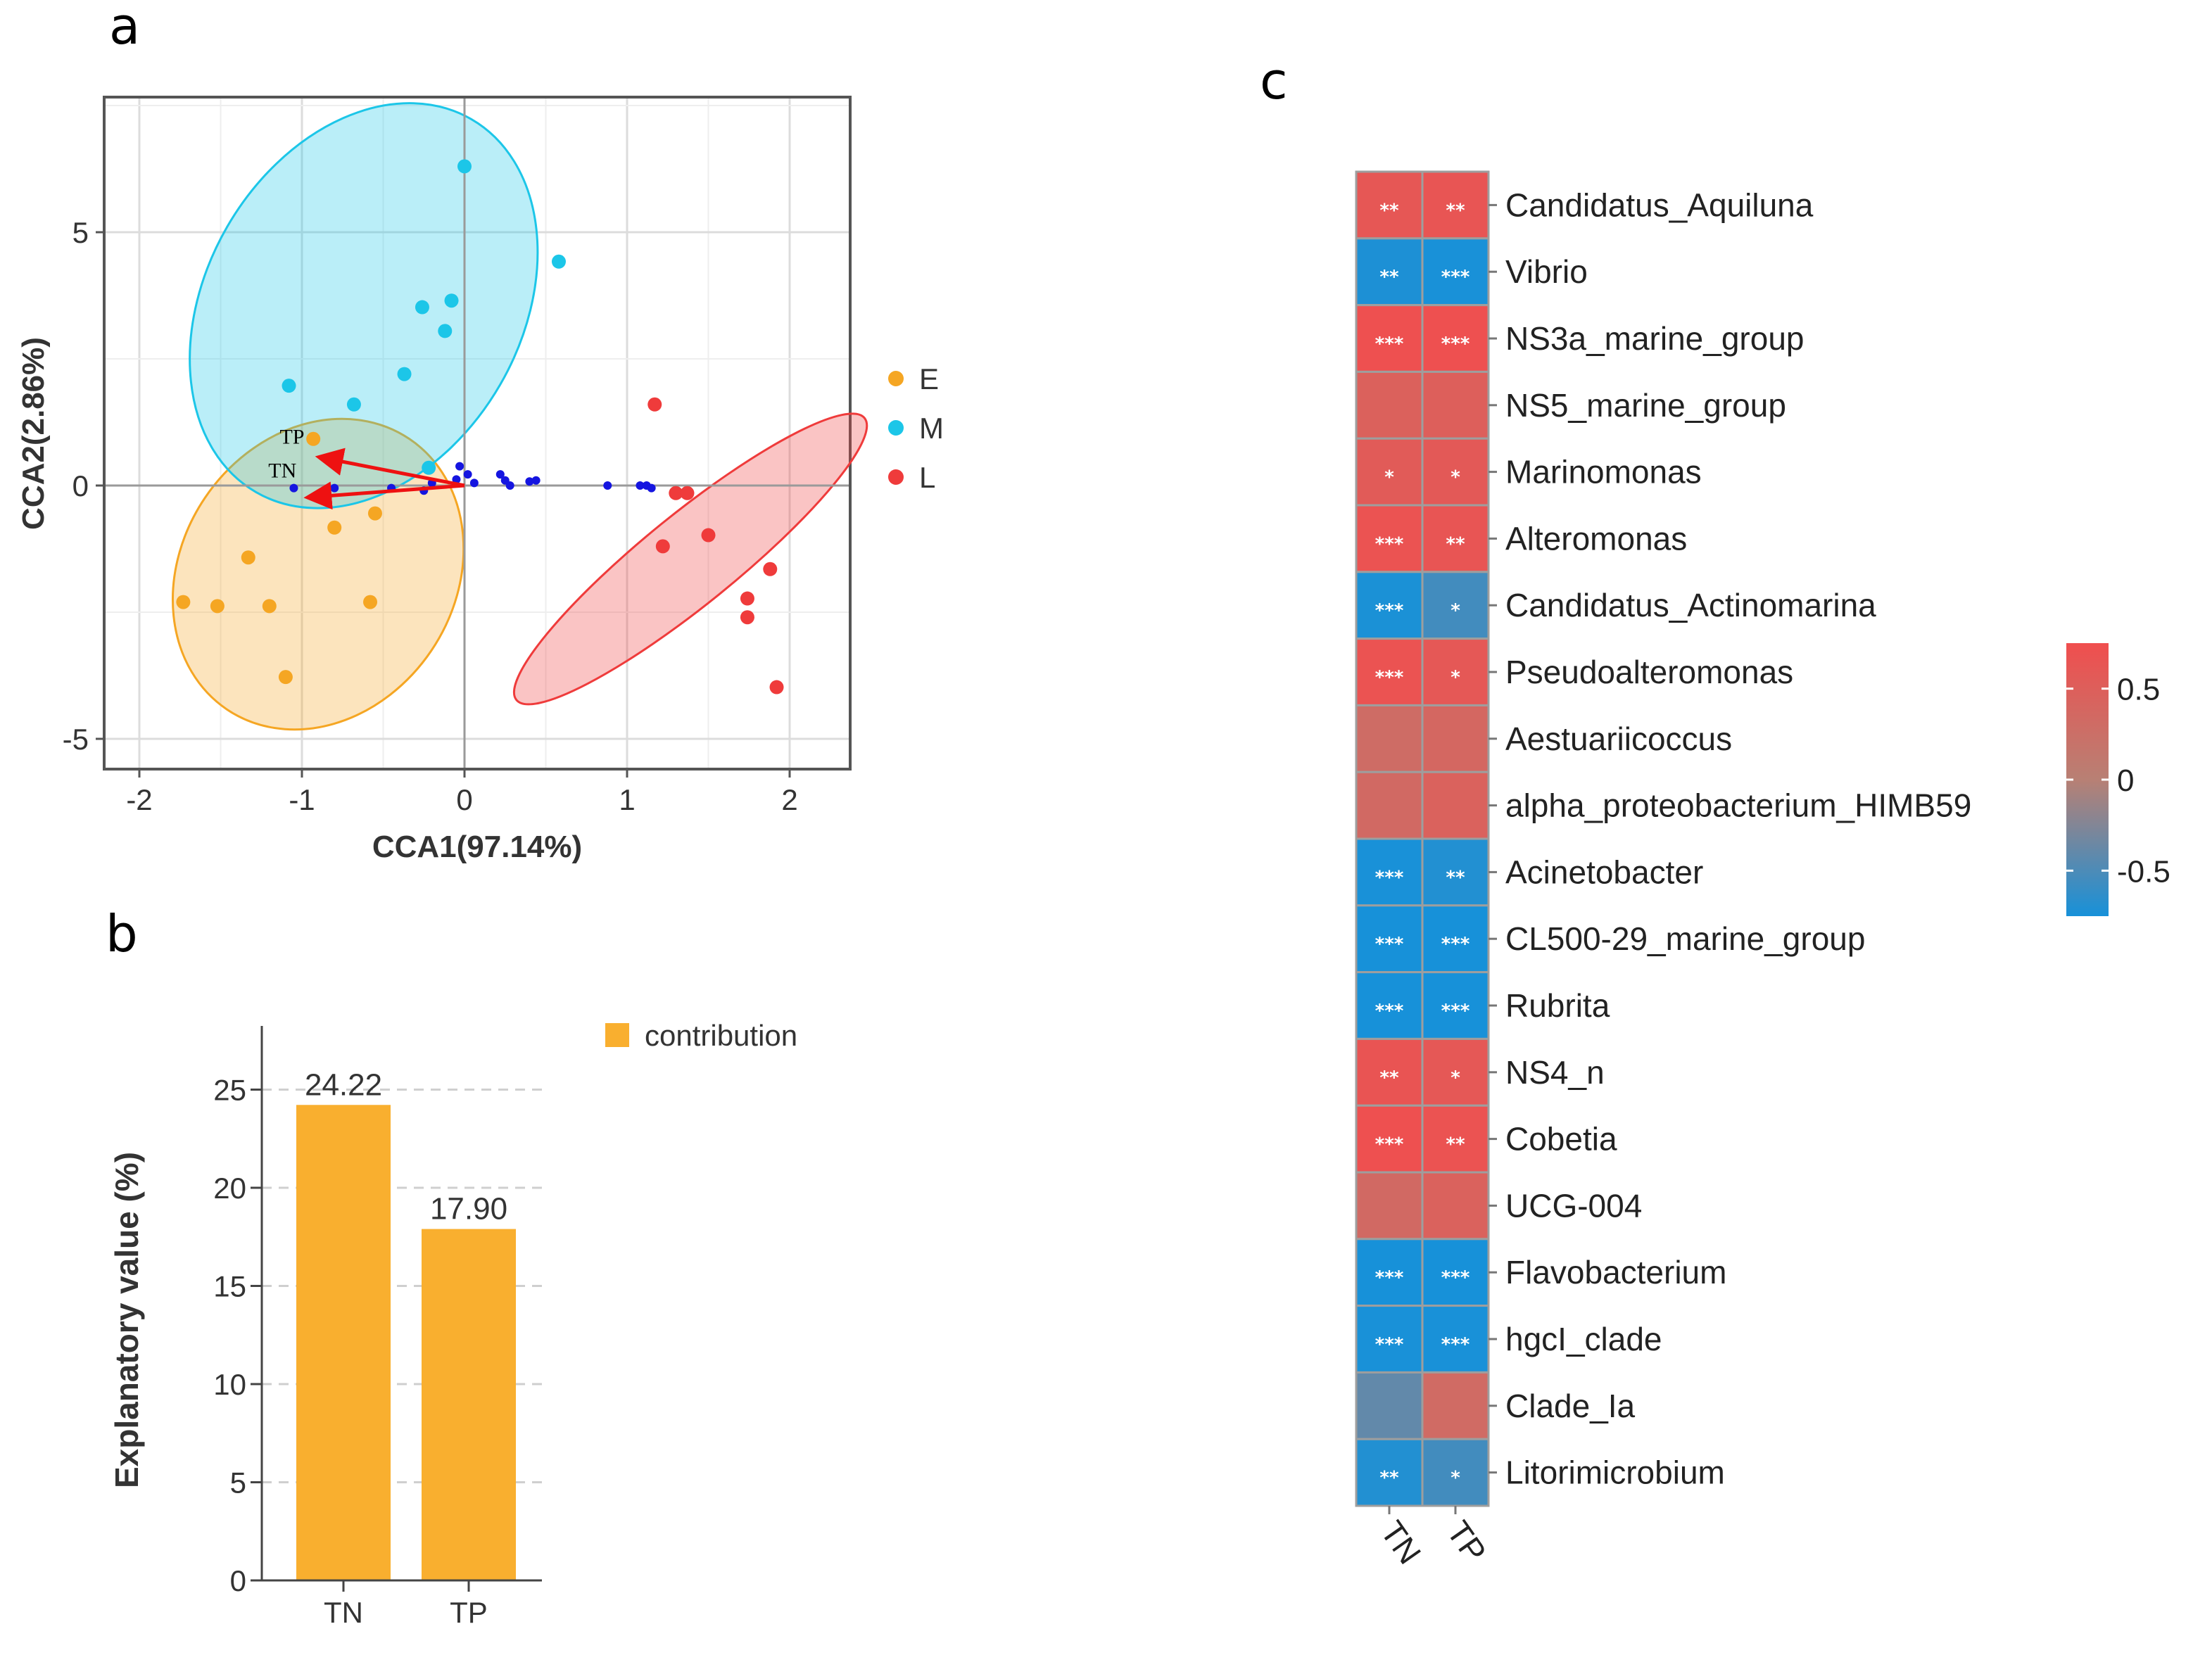  I want to click on heatmap-row-label: Aestuariicoccus, so click(1618, 739).